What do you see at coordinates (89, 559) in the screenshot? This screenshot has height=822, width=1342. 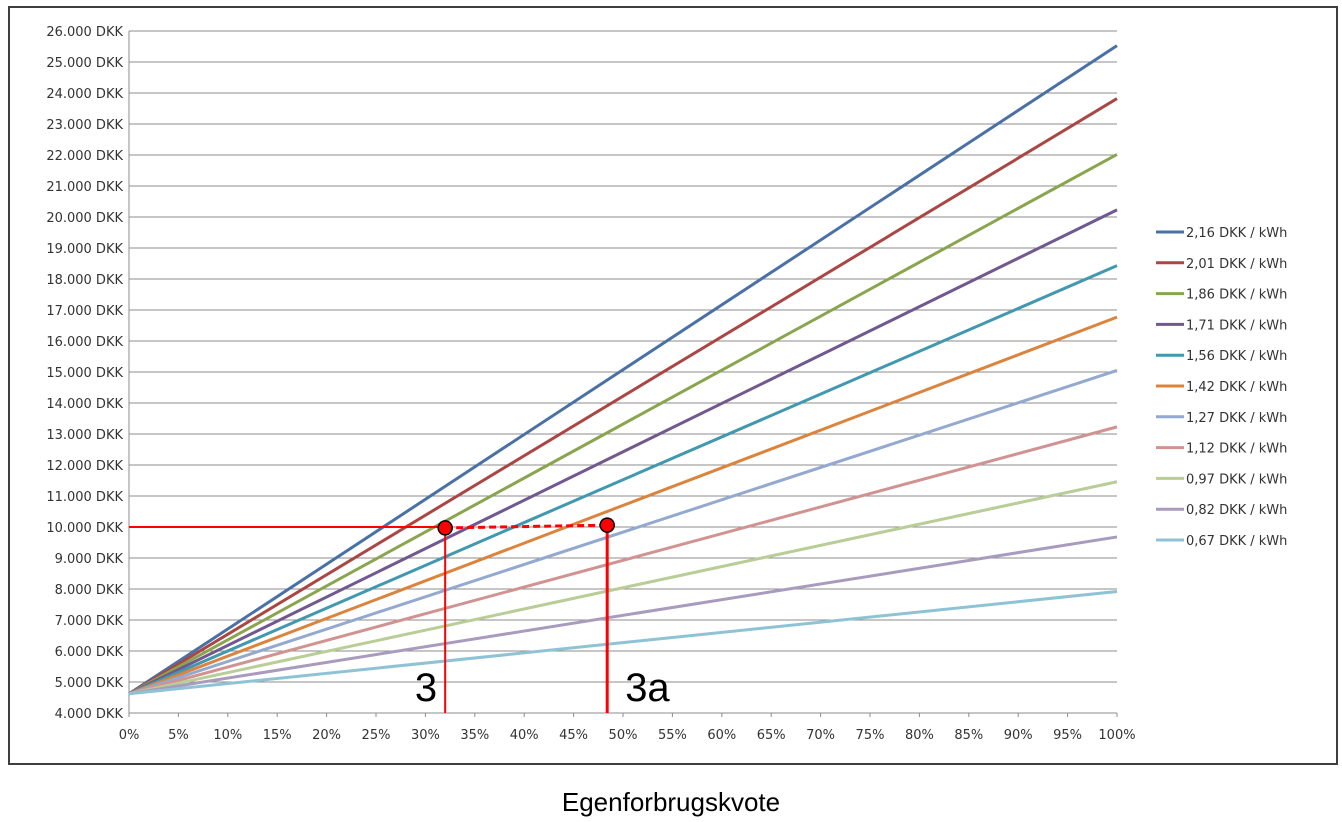 I see `y-tick-label: 9.000 DKK` at bounding box center [89, 559].